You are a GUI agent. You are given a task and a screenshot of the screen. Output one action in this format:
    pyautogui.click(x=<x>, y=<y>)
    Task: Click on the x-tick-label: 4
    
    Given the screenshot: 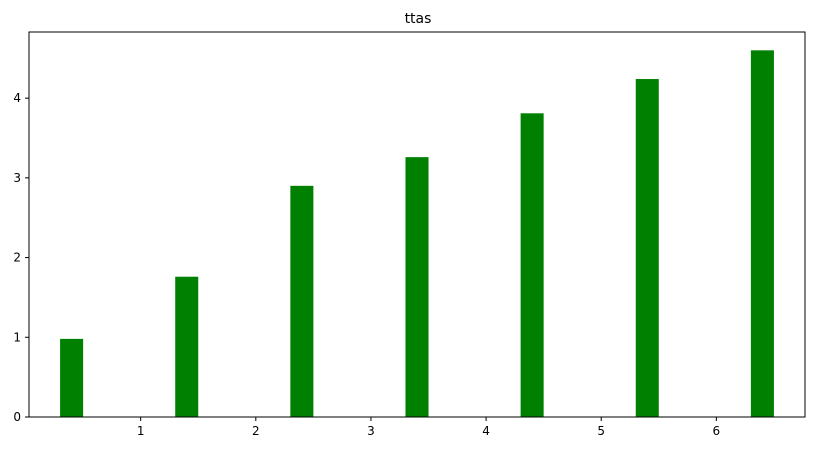 What is the action you would take?
    pyautogui.click(x=486, y=431)
    